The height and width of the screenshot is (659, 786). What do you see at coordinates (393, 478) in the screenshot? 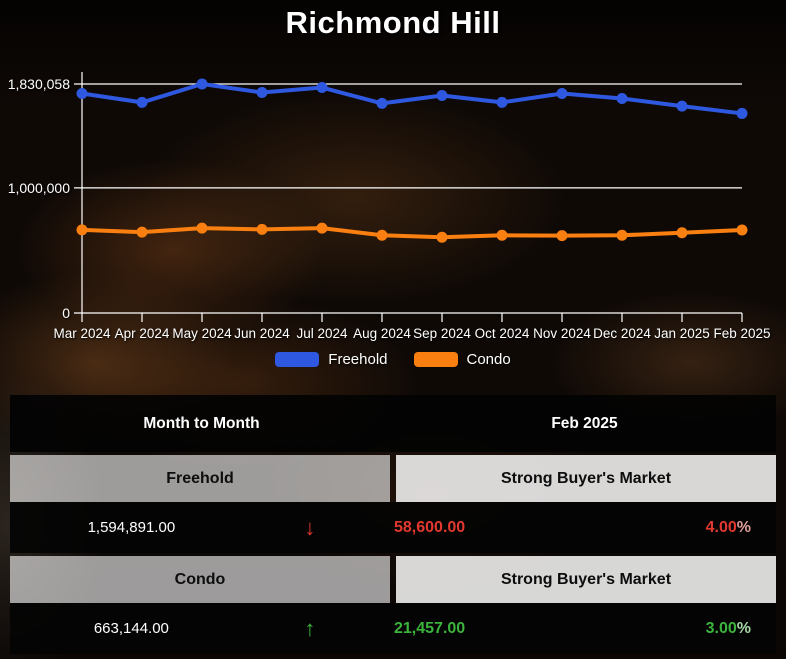
I see `freehold-label-row: Freehold Strong Buyer's Market` at bounding box center [393, 478].